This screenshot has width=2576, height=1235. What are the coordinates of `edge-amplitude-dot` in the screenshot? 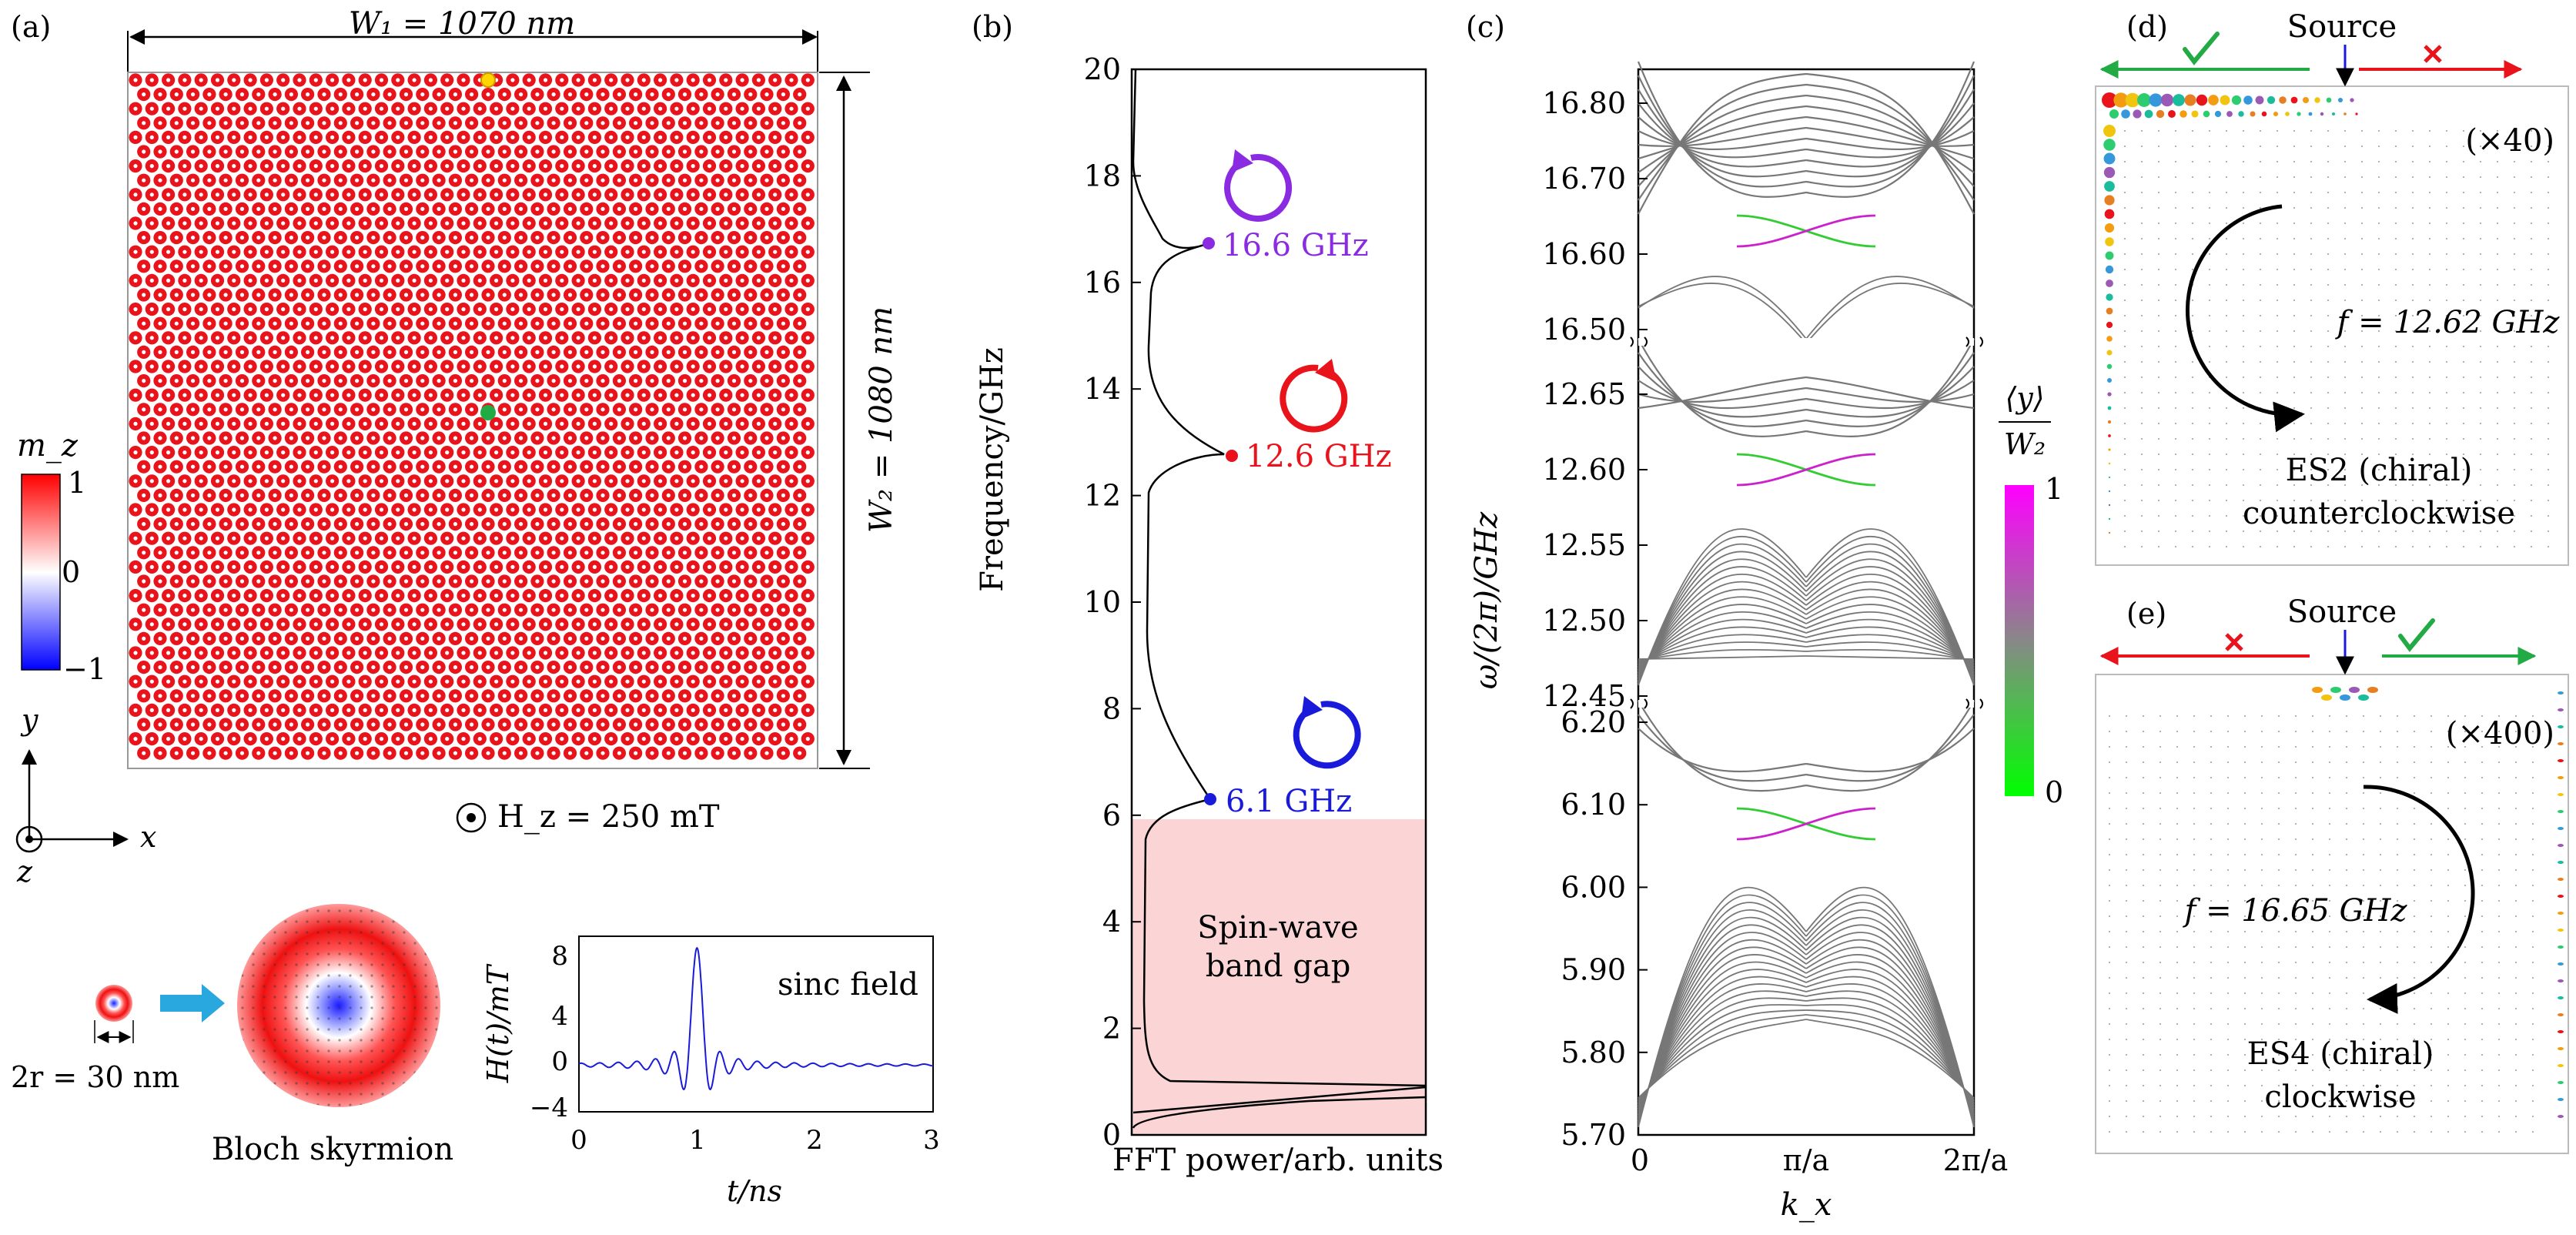 It's located at (2109, 449).